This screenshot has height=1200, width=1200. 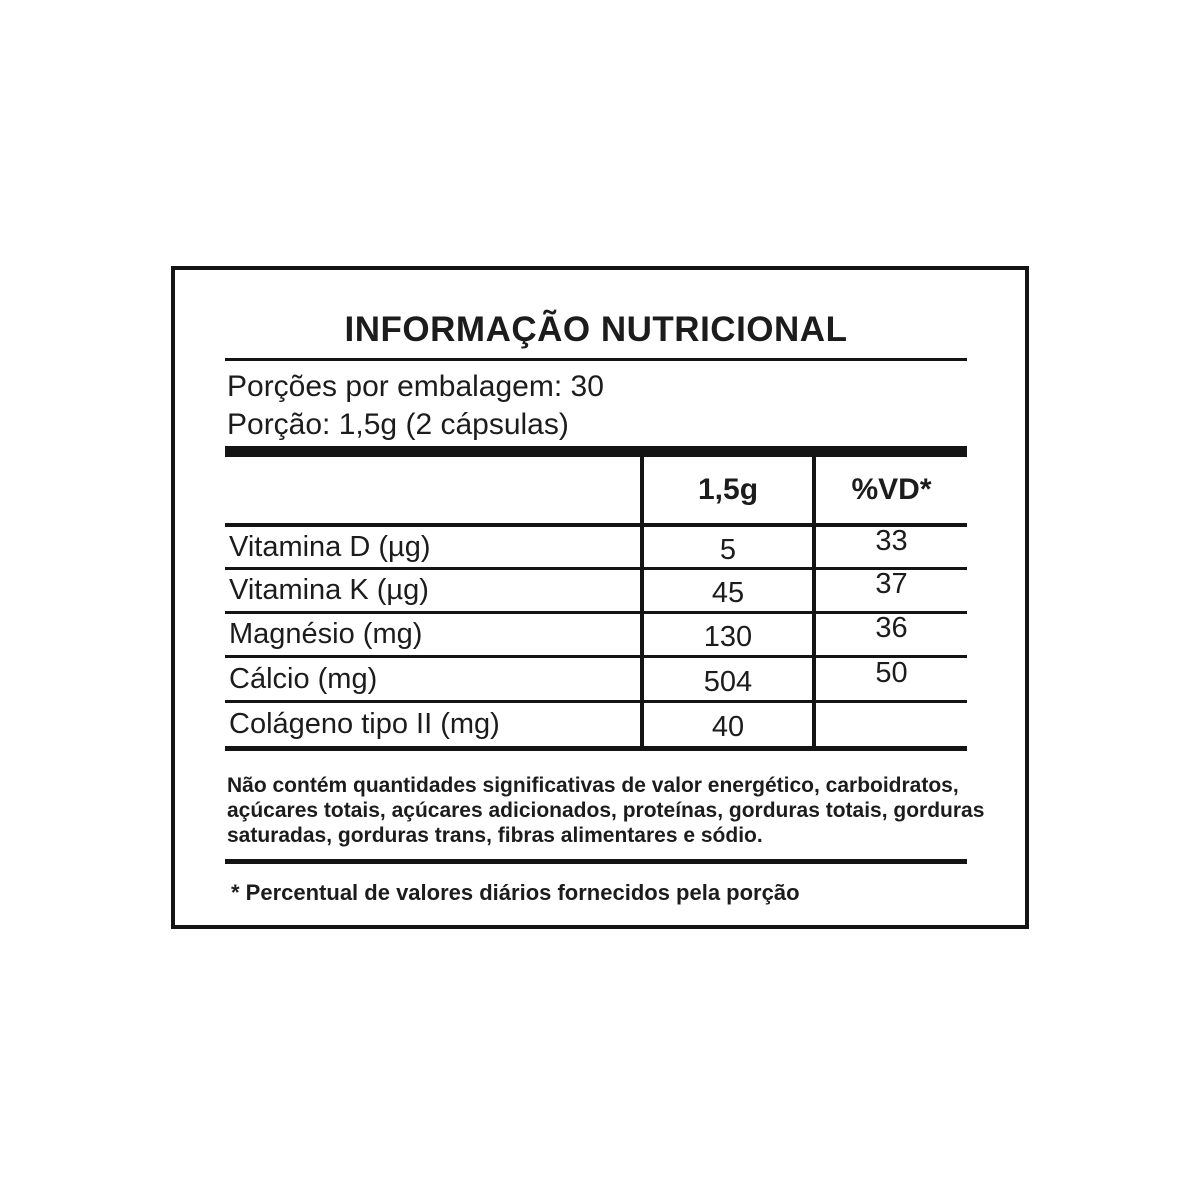 What do you see at coordinates (889, 724) in the screenshot?
I see `nutrient-dv` at bounding box center [889, 724].